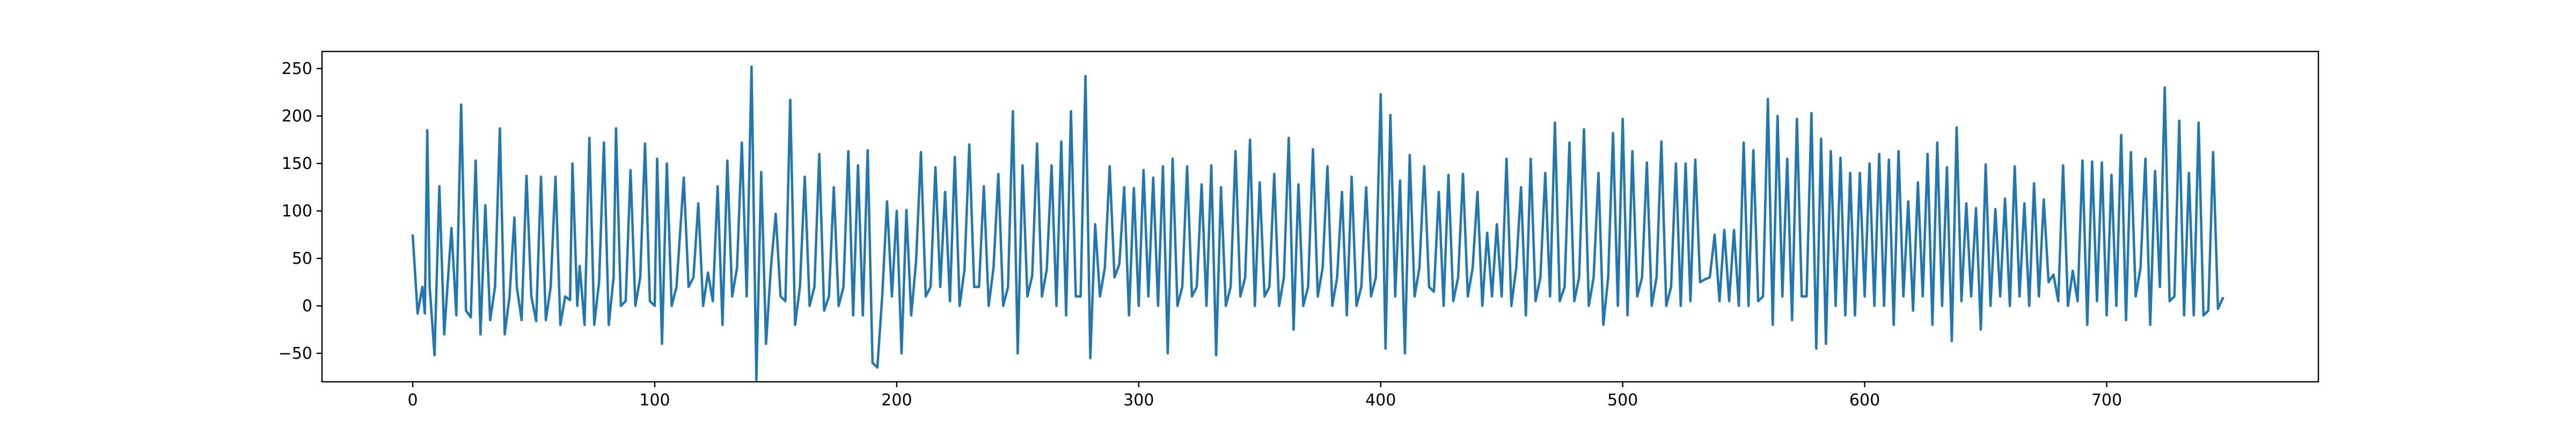 The image size is (2576, 429). Describe the element at coordinates (654, 400) in the screenshot. I see `x-tick-label: 100` at that location.